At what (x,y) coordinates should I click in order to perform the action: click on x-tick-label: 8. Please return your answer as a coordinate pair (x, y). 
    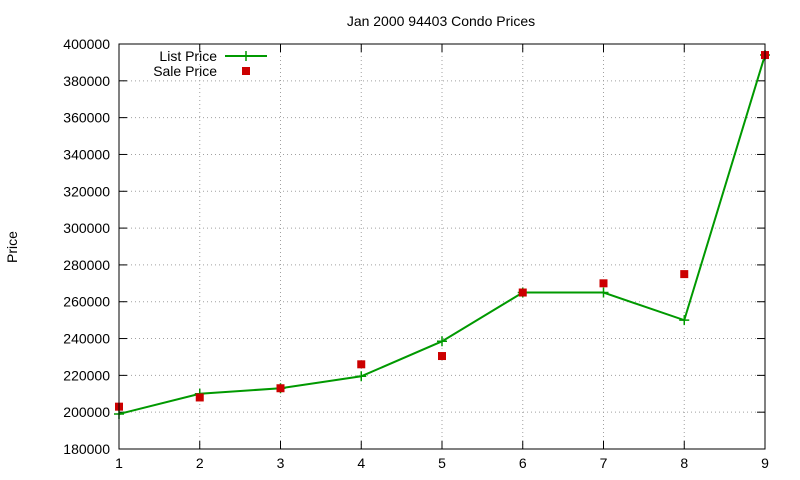
    Looking at the image, I should click on (684, 463).